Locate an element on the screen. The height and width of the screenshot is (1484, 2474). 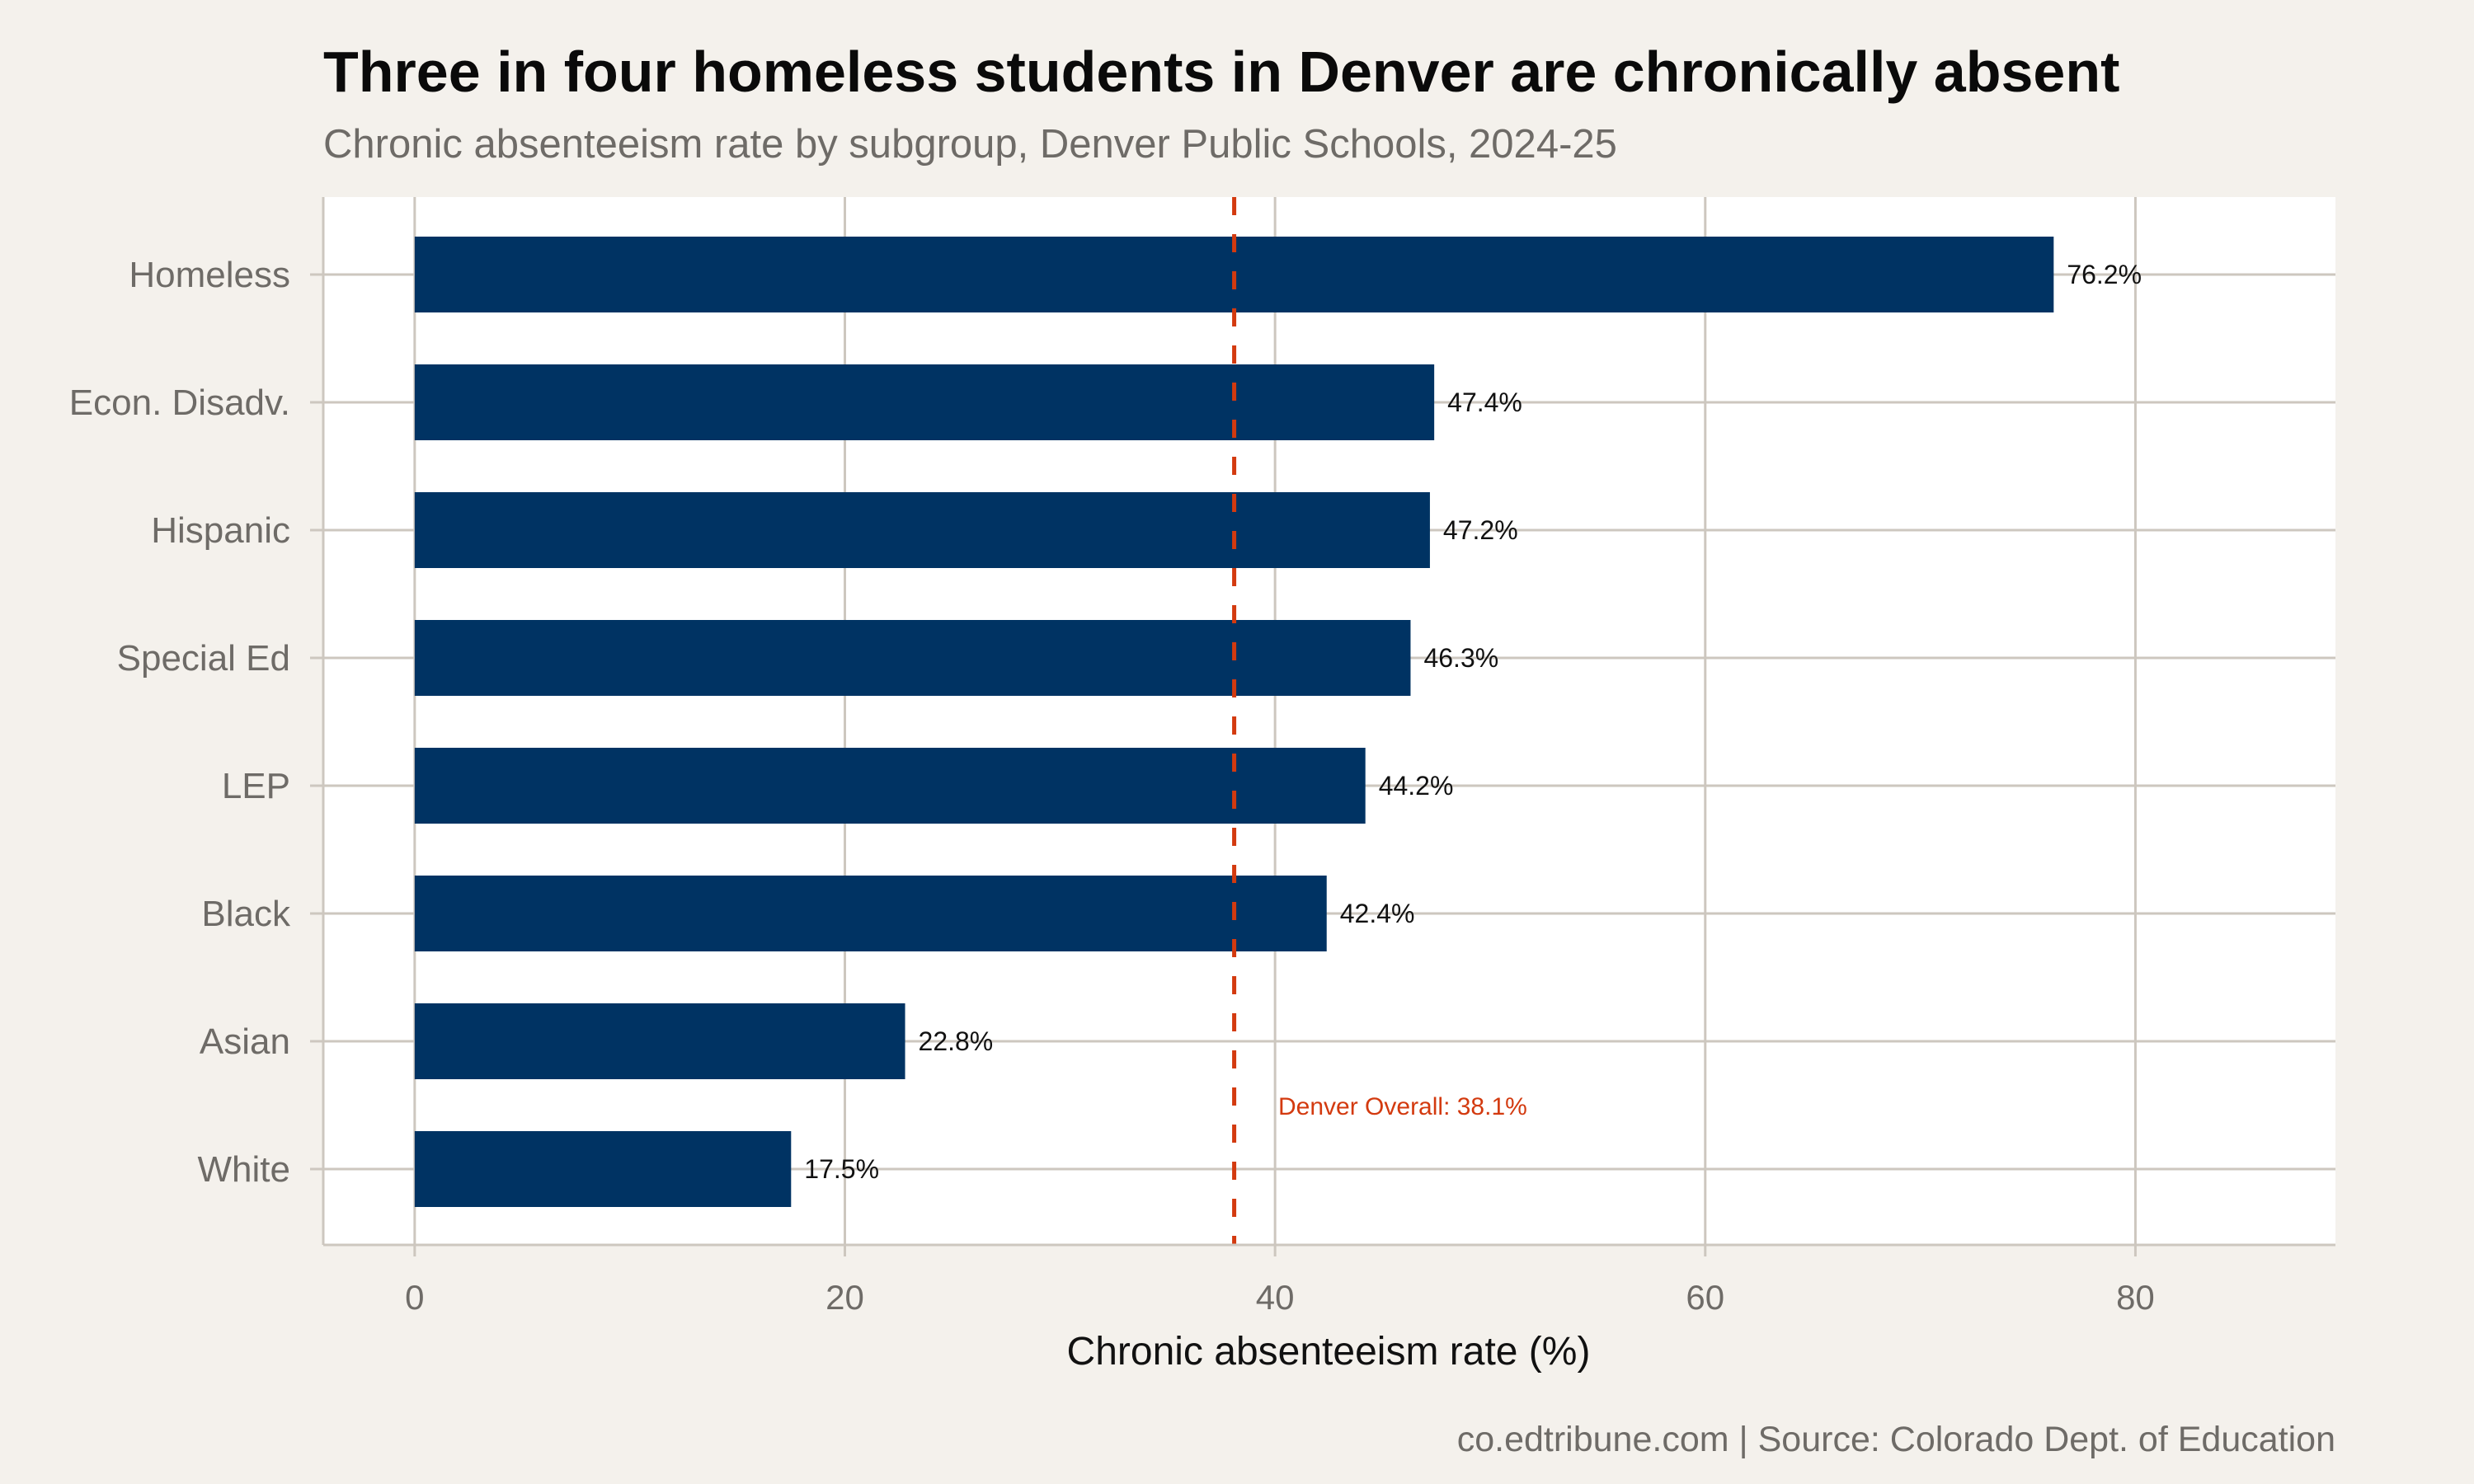
bar-value-label: 47.2% is located at coordinates (1480, 530).